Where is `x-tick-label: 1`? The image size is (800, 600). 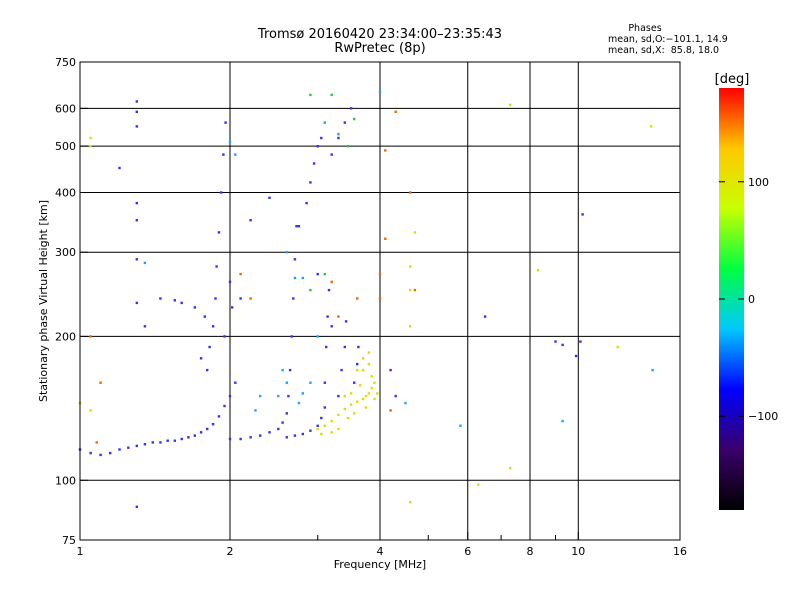 x-tick-label: 1 is located at coordinates (80, 551).